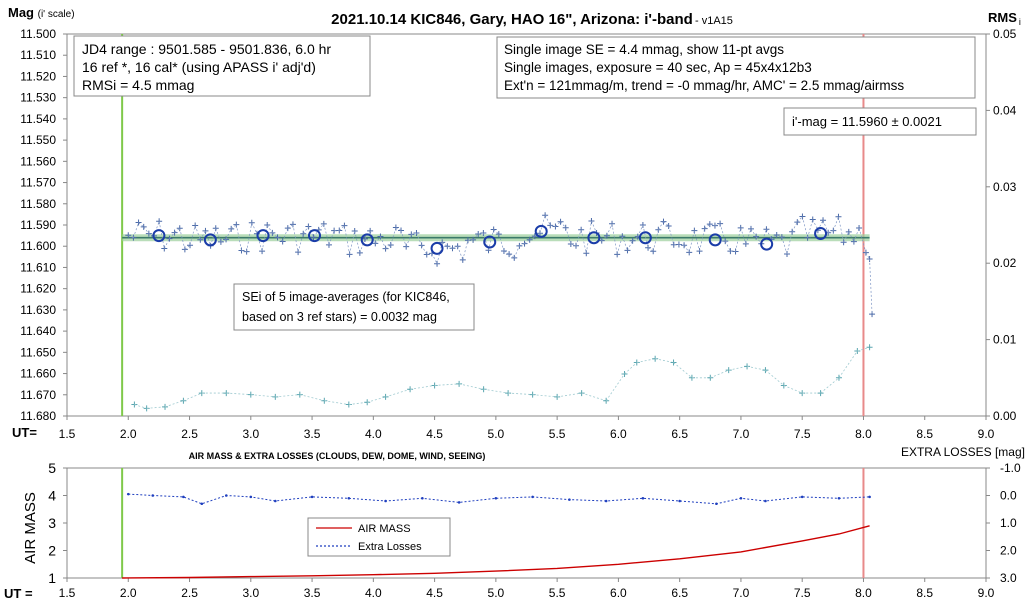 The image size is (1035, 604). What do you see at coordinates (434, 434) in the screenshot?
I see `x-tick-label: 4.5` at bounding box center [434, 434].